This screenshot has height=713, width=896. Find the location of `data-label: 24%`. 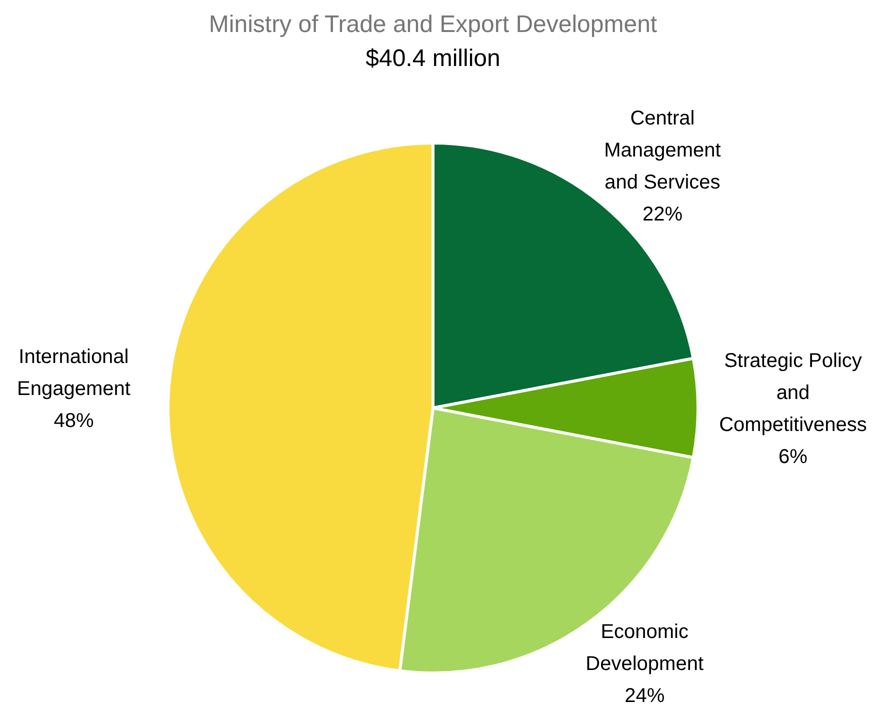

data-label: 24% is located at coordinates (644, 695).